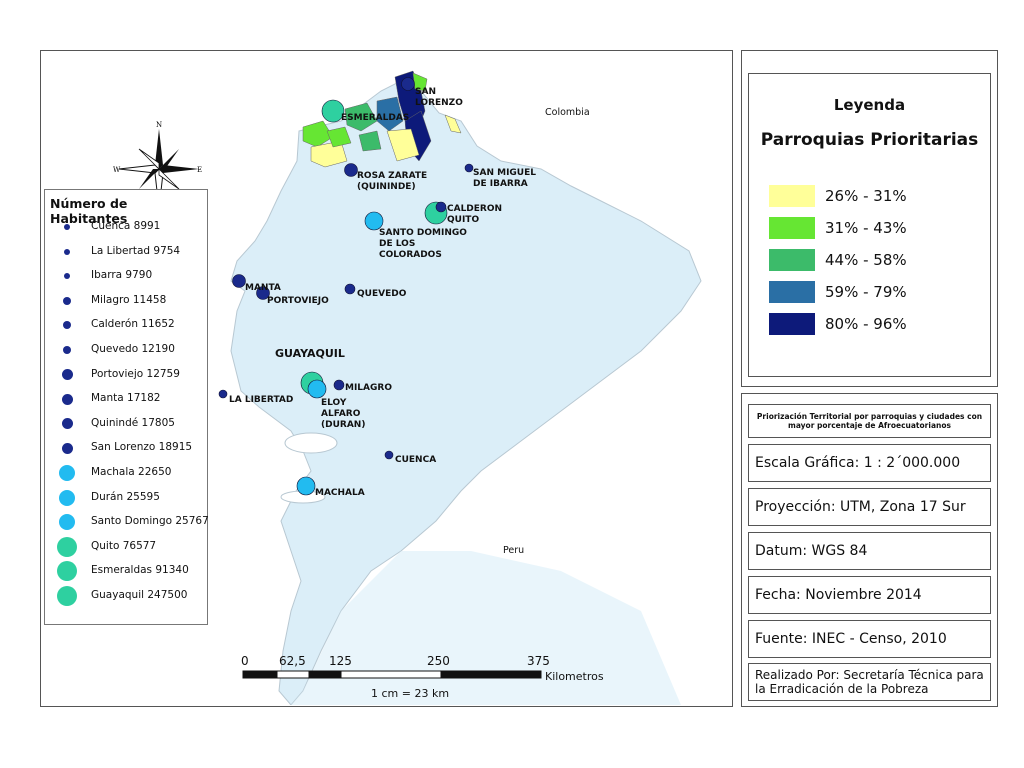 This screenshot has width=1024, height=768. I want to click on population-legend-label: Quevedo 12190, so click(133, 349).